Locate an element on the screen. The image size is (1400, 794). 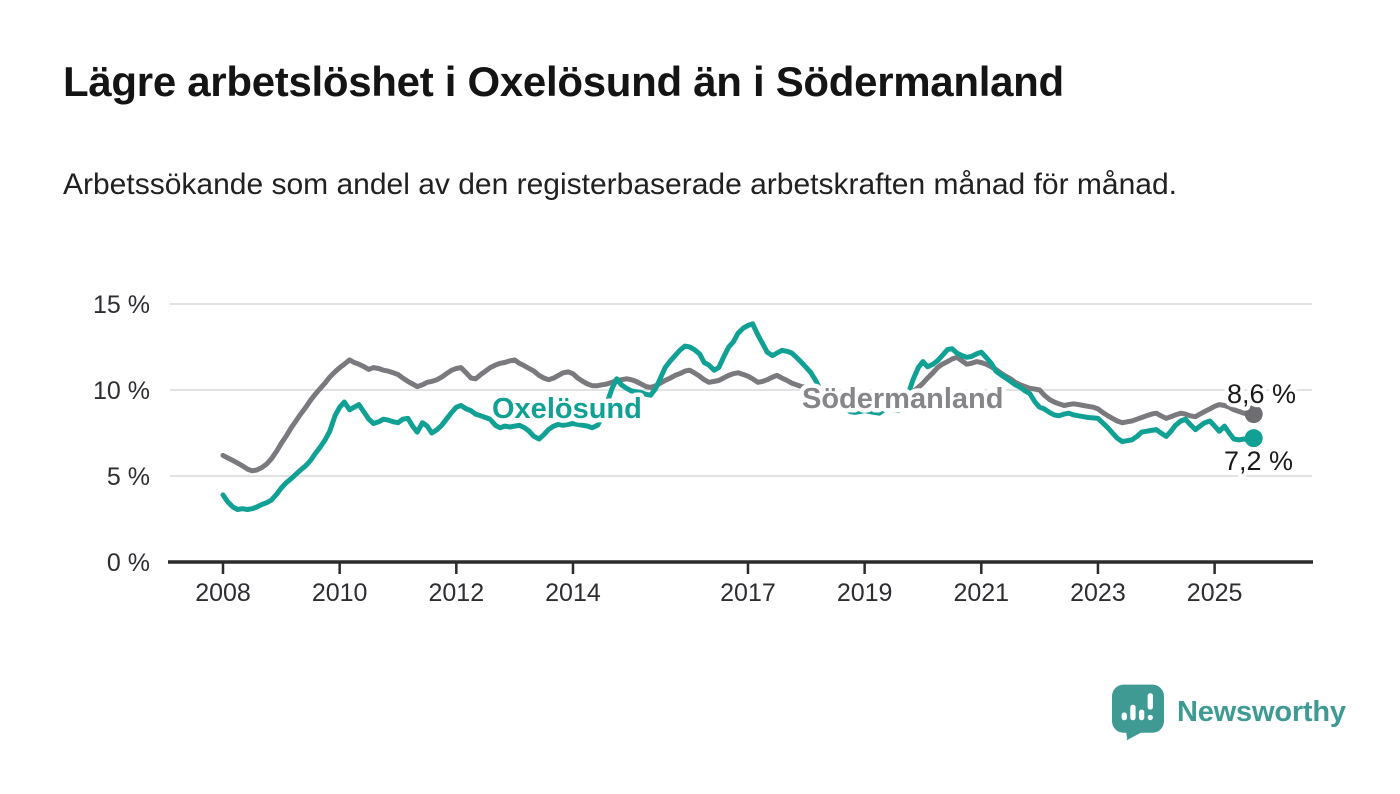
y-axis-tick-label: 15 % is located at coordinates (121, 305).